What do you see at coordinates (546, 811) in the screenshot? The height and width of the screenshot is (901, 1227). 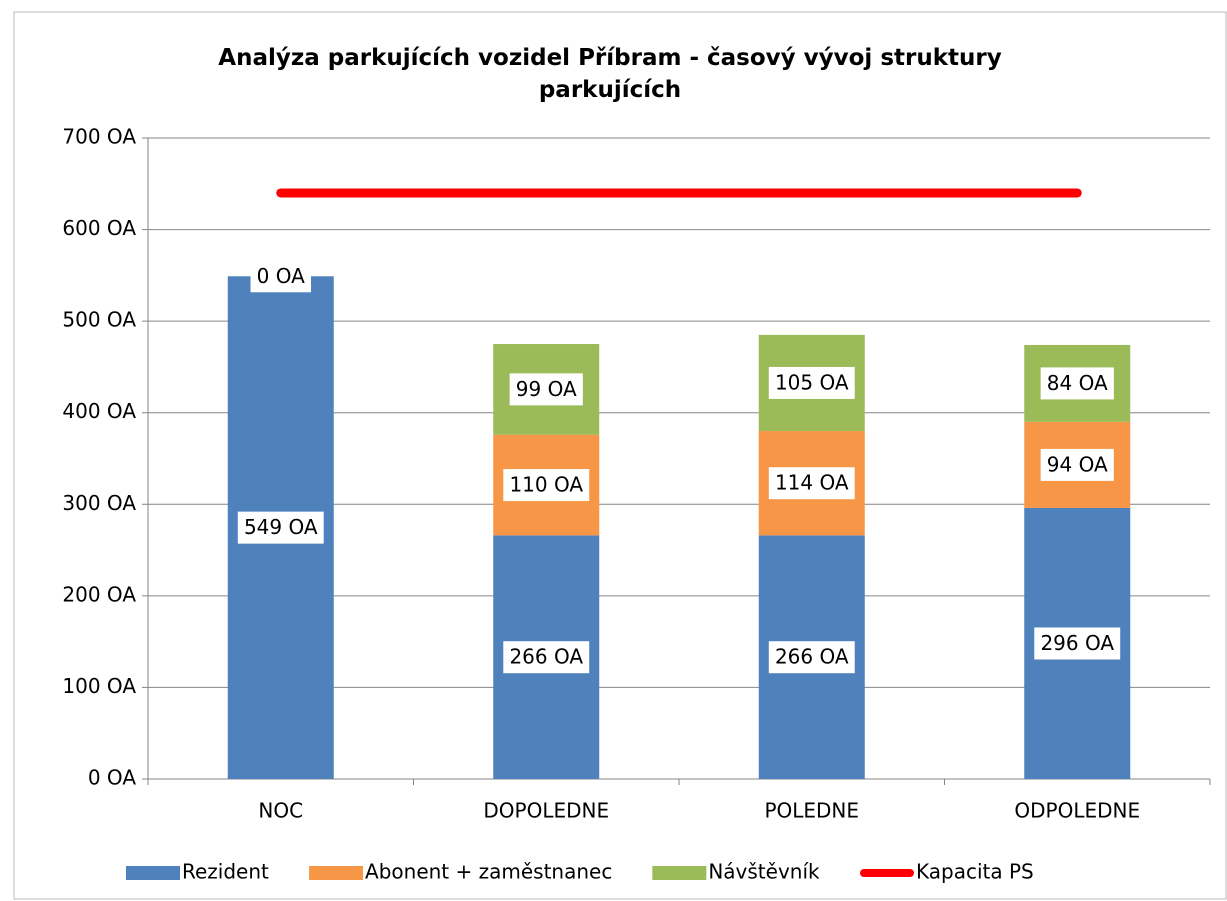 I see `x-tick-label: DOPOLEDNE` at bounding box center [546, 811].